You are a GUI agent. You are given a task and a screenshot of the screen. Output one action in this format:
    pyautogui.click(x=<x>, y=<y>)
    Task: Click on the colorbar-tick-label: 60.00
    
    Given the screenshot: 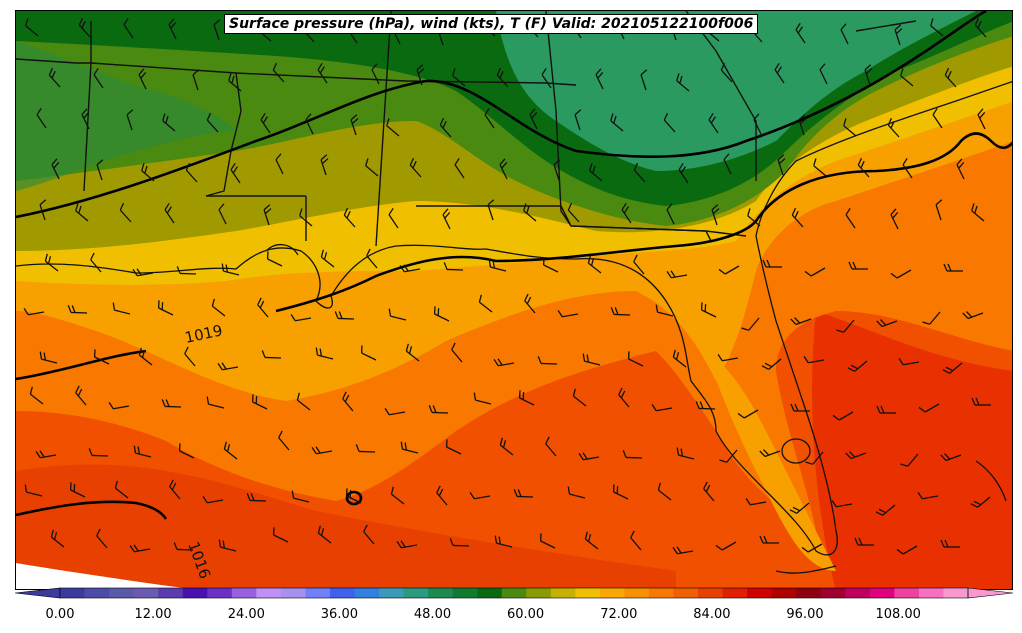 What is the action you would take?
    pyautogui.click(x=525, y=614)
    